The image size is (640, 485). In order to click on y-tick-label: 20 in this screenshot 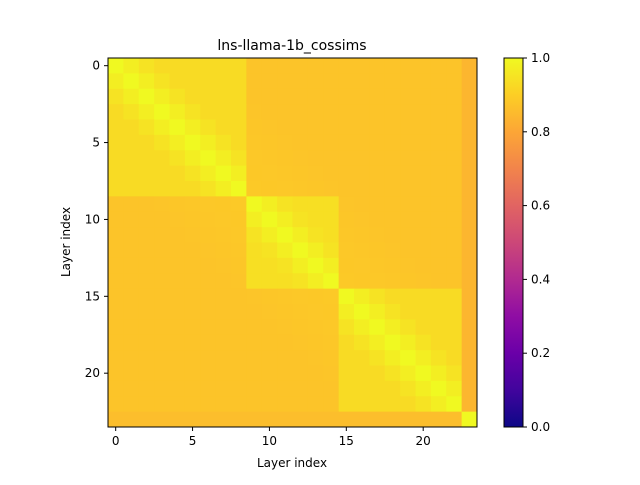, I will do `click(92, 373)`.